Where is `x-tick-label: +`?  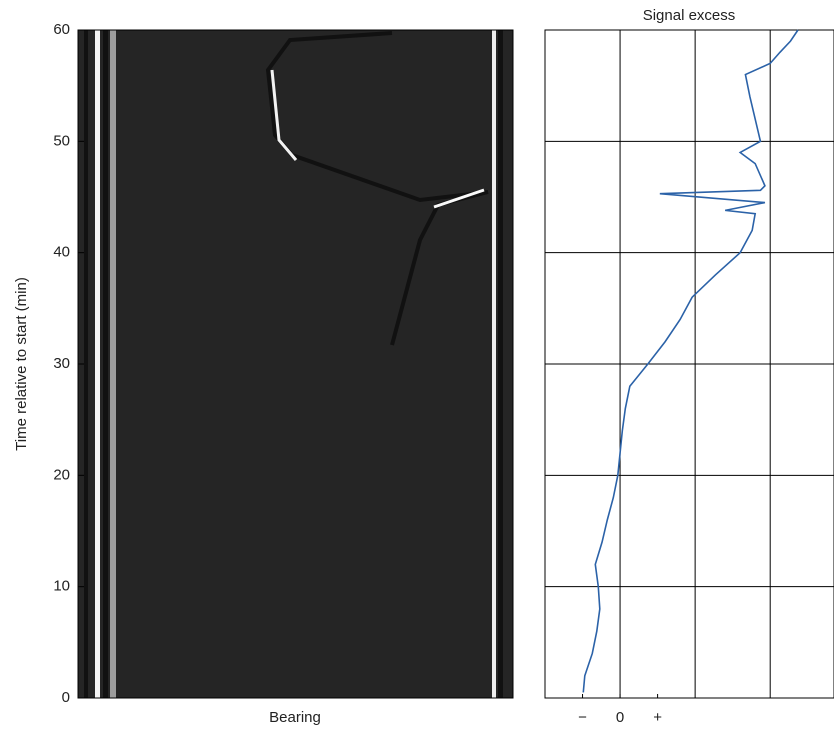 x-tick-label: + is located at coordinates (657, 717).